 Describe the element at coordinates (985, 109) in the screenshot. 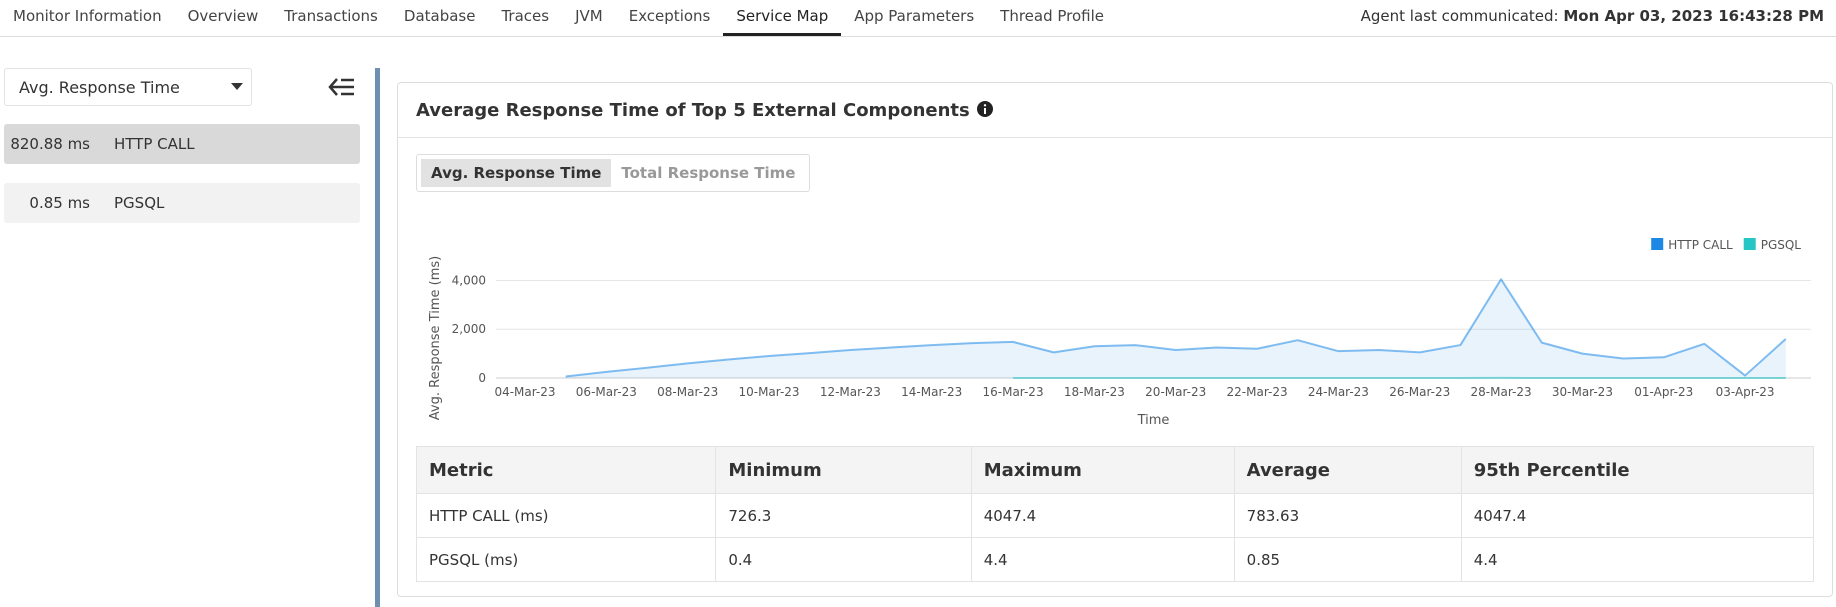

I see `info-icon` at that location.